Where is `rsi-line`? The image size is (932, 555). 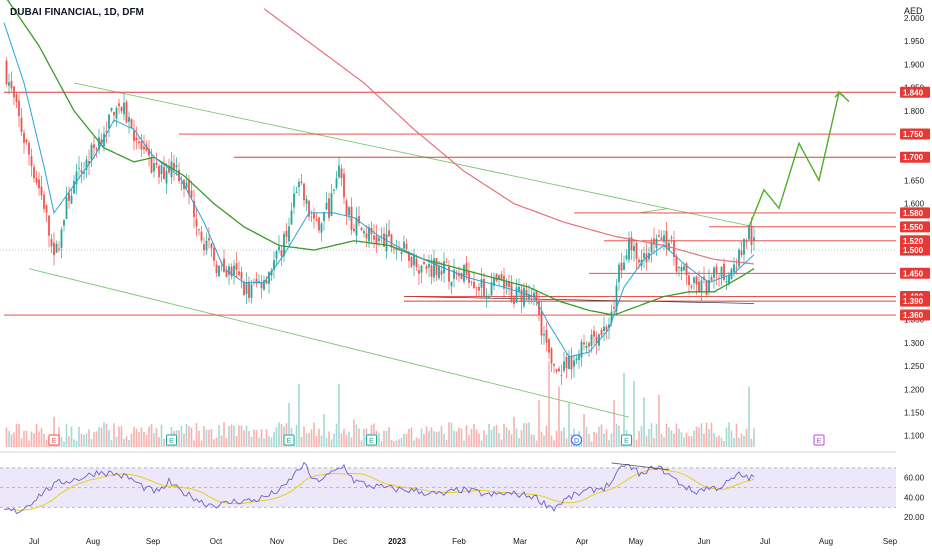 rsi-line is located at coordinates (379, 487).